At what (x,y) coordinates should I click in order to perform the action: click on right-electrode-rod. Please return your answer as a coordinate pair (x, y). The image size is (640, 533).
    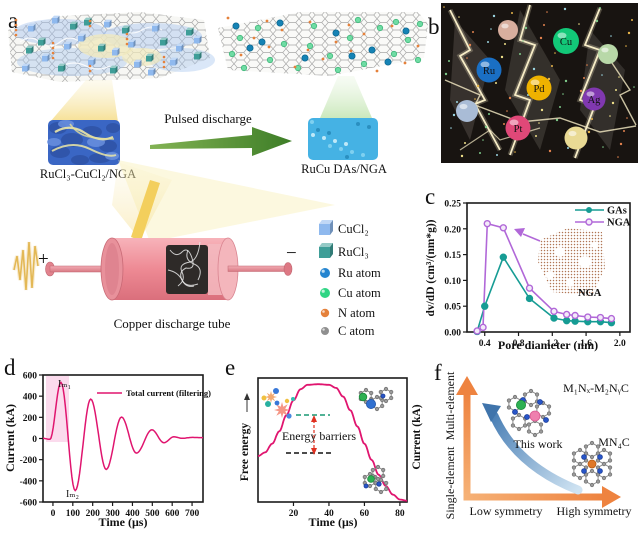
    Looking at the image, I should click on (257, 268).